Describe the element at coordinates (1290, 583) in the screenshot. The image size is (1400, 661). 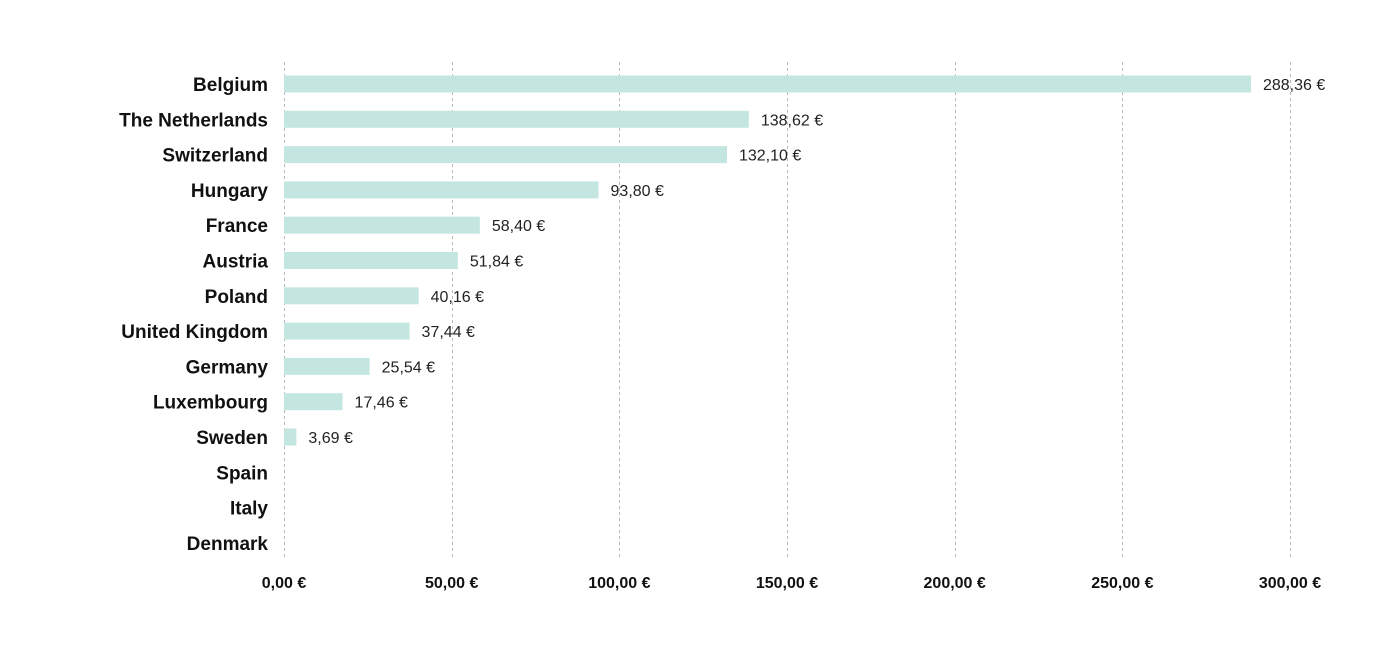
I see `x-tick-label: 300,00 €` at that location.